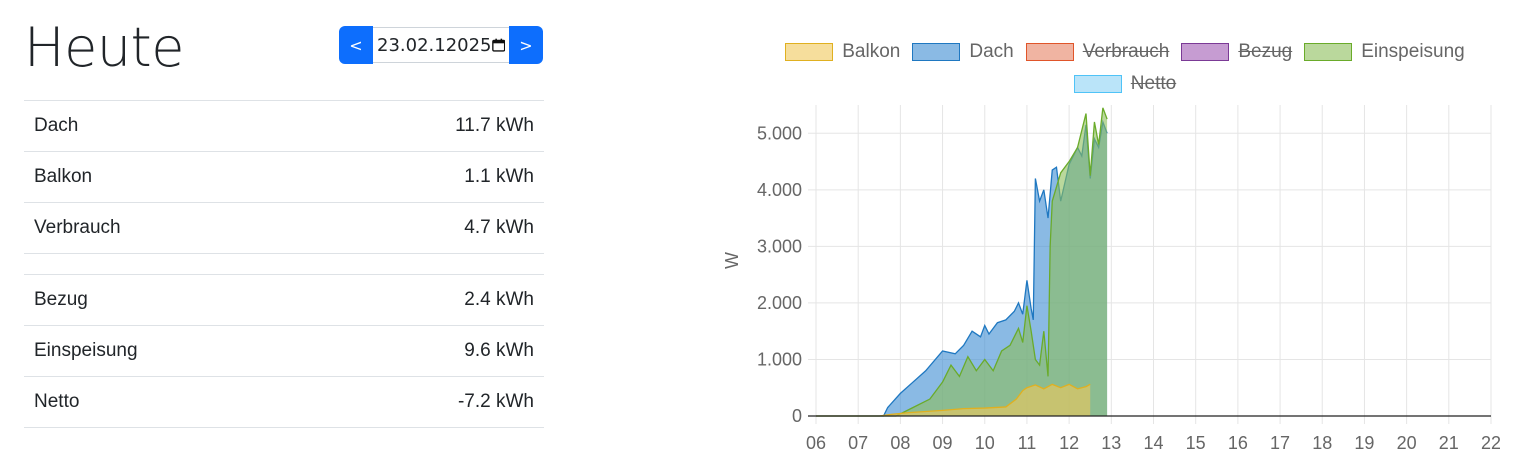 The image size is (1525, 475). I want to click on legend-row: Netto, so click(1125, 84).